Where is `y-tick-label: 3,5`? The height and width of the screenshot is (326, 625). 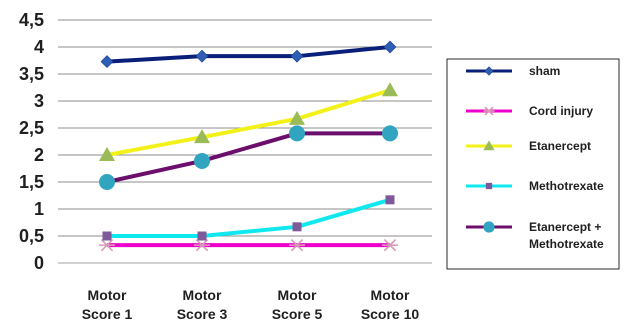
y-tick-label: 3,5 is located at coordinates (31, 74).